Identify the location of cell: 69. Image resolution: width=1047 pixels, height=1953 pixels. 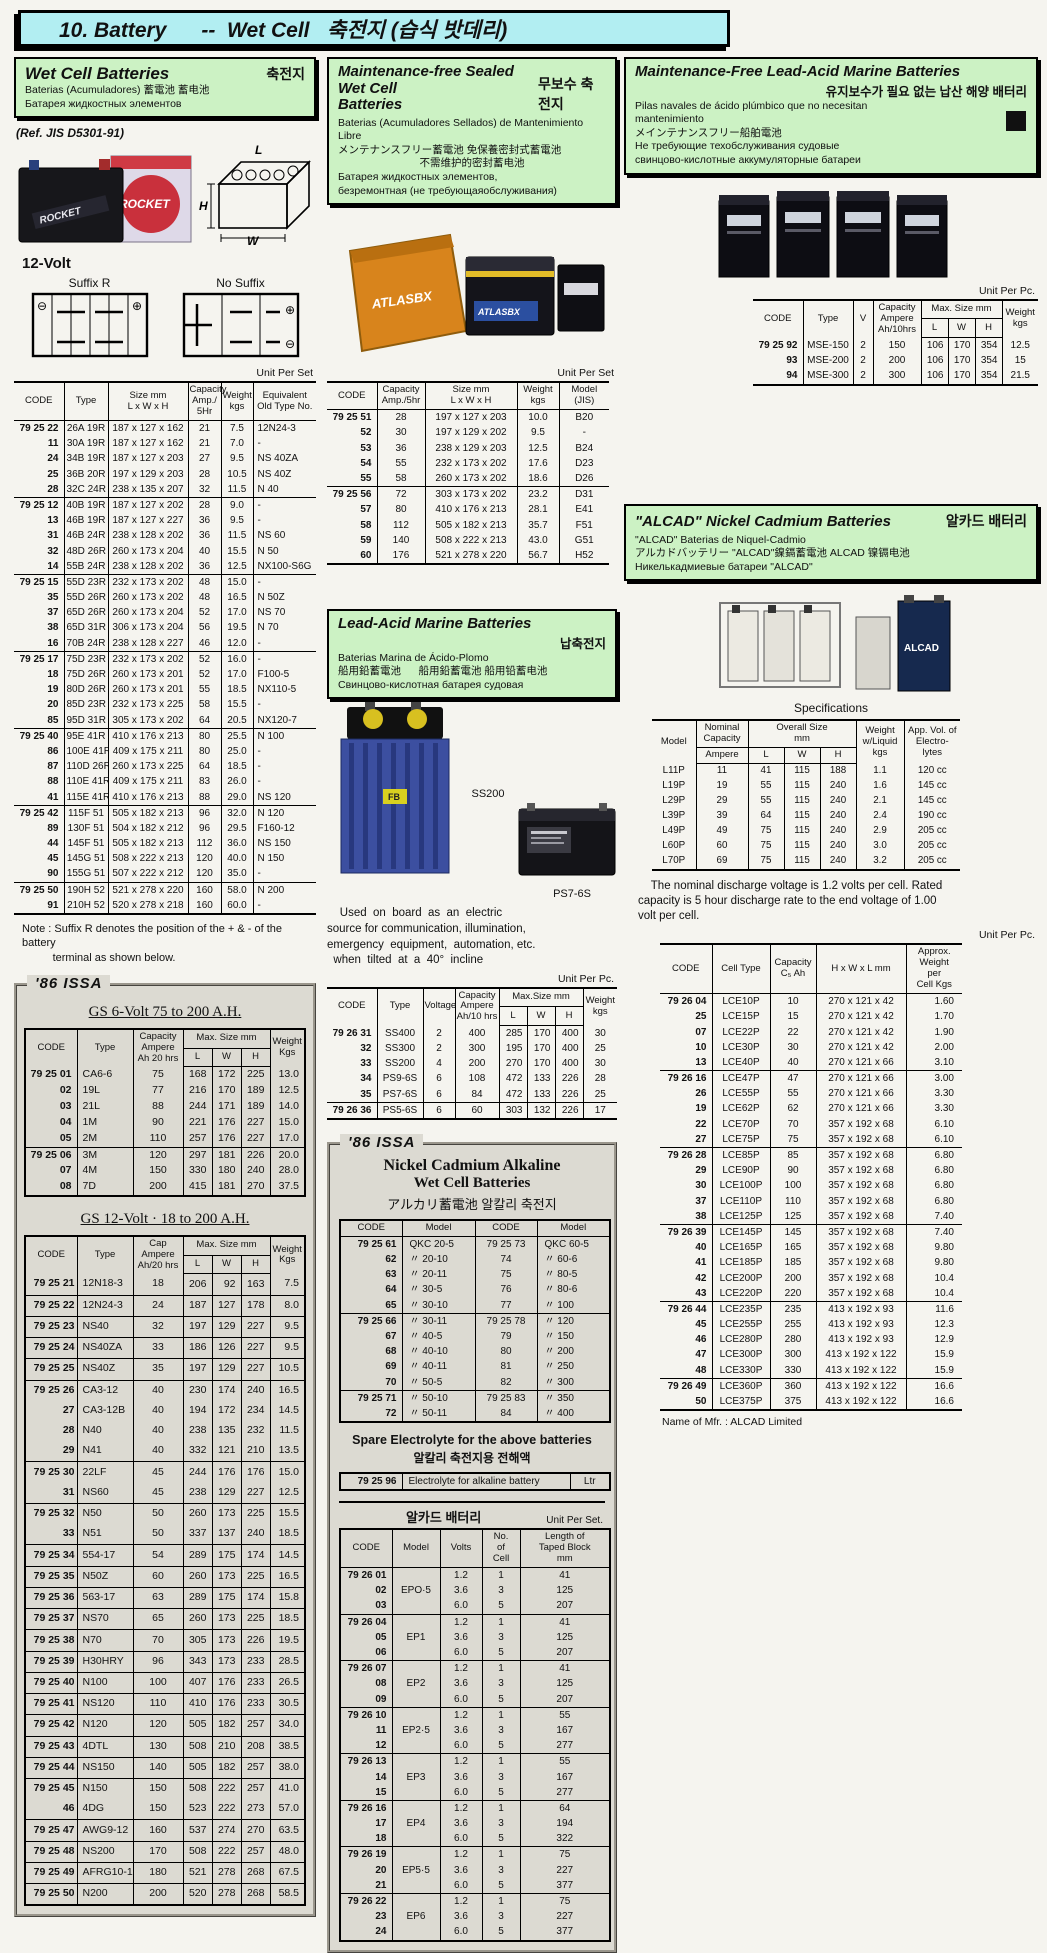
(391, 1367).